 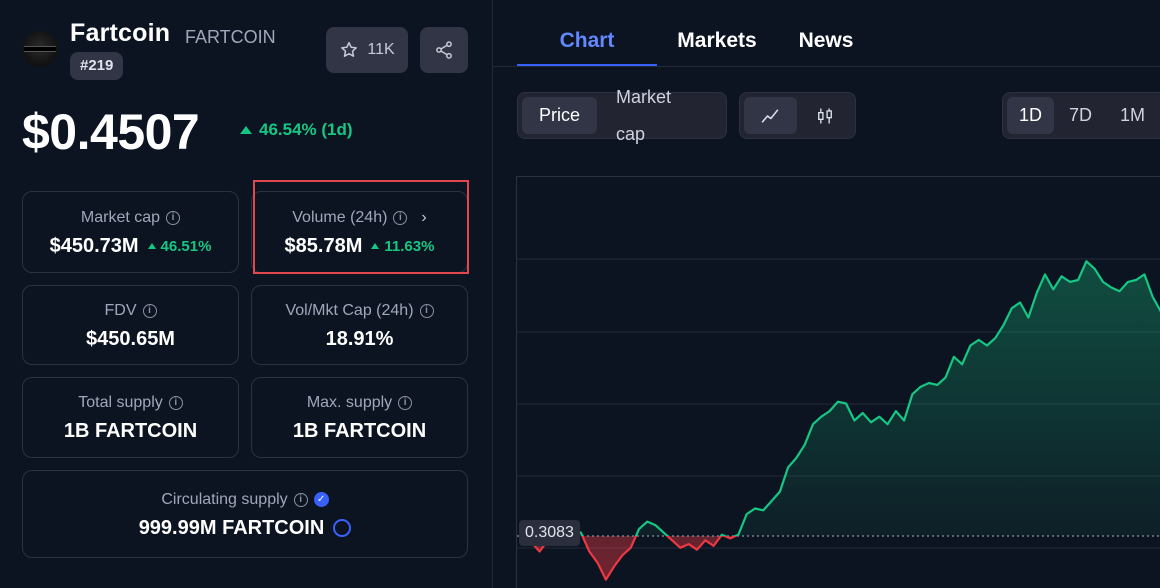 I want to click on price-change: 46.54% (1d), so click(x=296, y=130).